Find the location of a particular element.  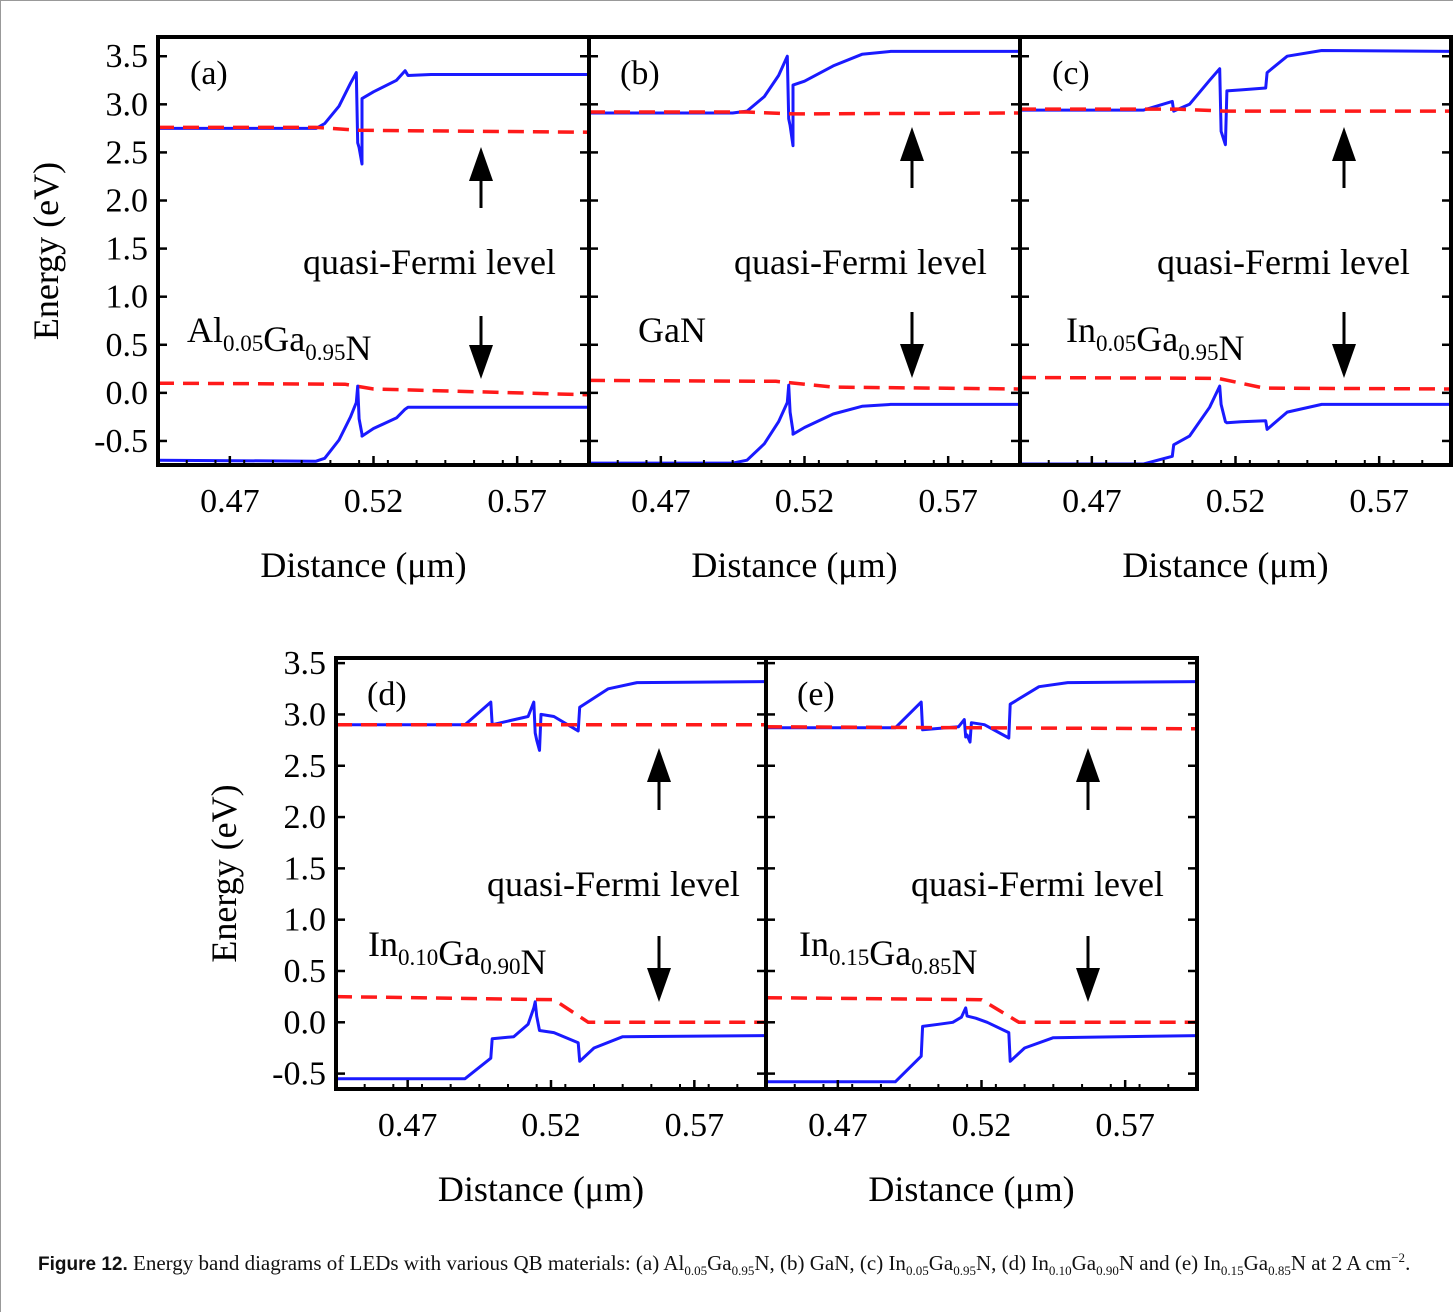

caption-text: N and (e) In is located at coordinates (1169, 1263).